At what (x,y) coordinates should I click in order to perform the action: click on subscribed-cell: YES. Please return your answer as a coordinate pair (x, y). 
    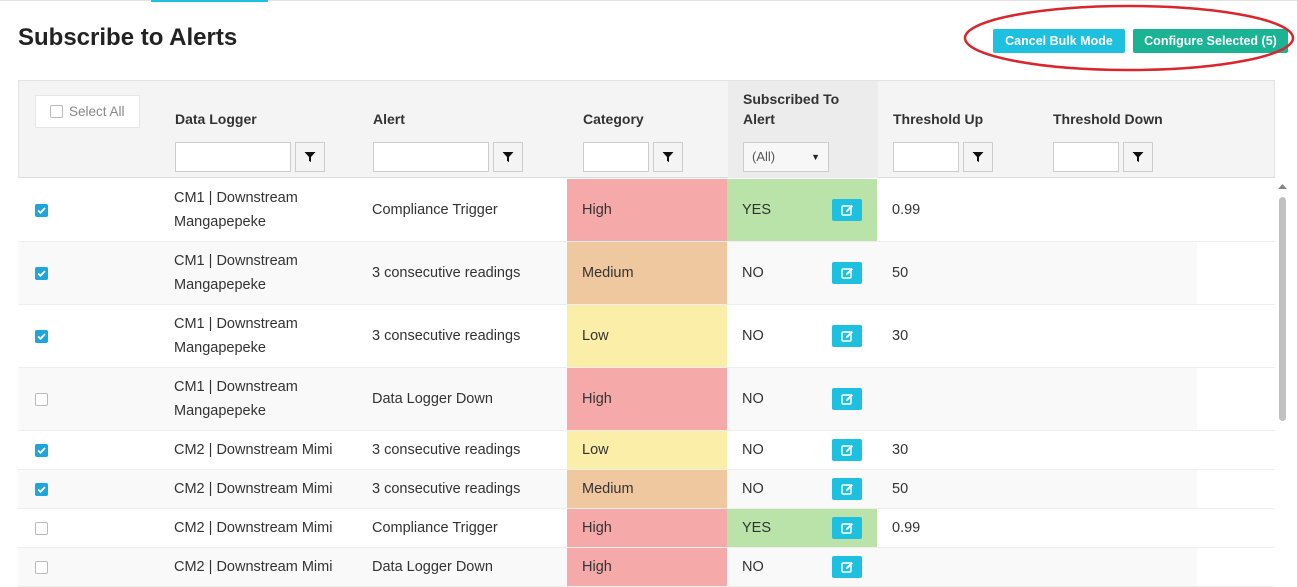
    Looking at the image, I should click on (802, 210).